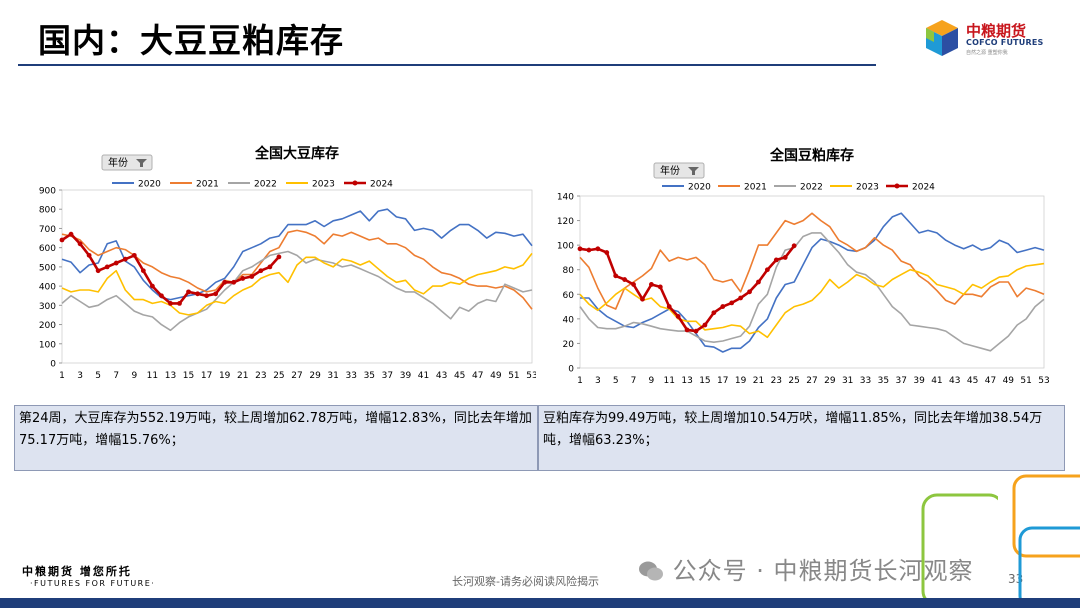 The image size is (1080, 608). What do you see at coordinates (77, 571) in the screenshot?
I see `footer-brand: 中粮期货 增您所托` at bounding box center [77, 571].